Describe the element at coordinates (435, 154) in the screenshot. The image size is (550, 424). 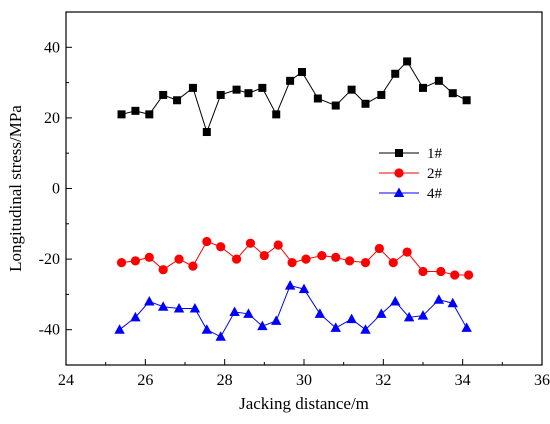
I see `legend-label: 1#` at that location.